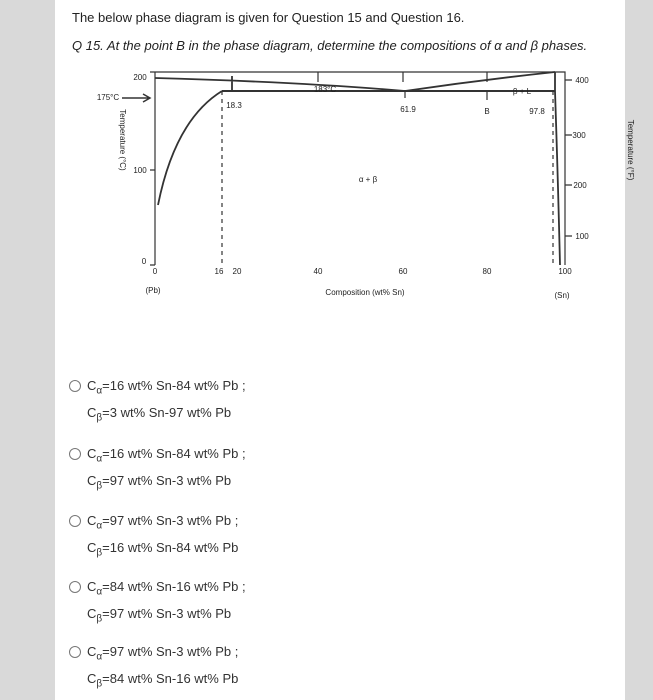 The height and width of the screenshot is (700, 653). What do you see at coordinates (582, 80) in the screenshot?
I see `right-tick-label: 400` at bounding box center [582, 80].